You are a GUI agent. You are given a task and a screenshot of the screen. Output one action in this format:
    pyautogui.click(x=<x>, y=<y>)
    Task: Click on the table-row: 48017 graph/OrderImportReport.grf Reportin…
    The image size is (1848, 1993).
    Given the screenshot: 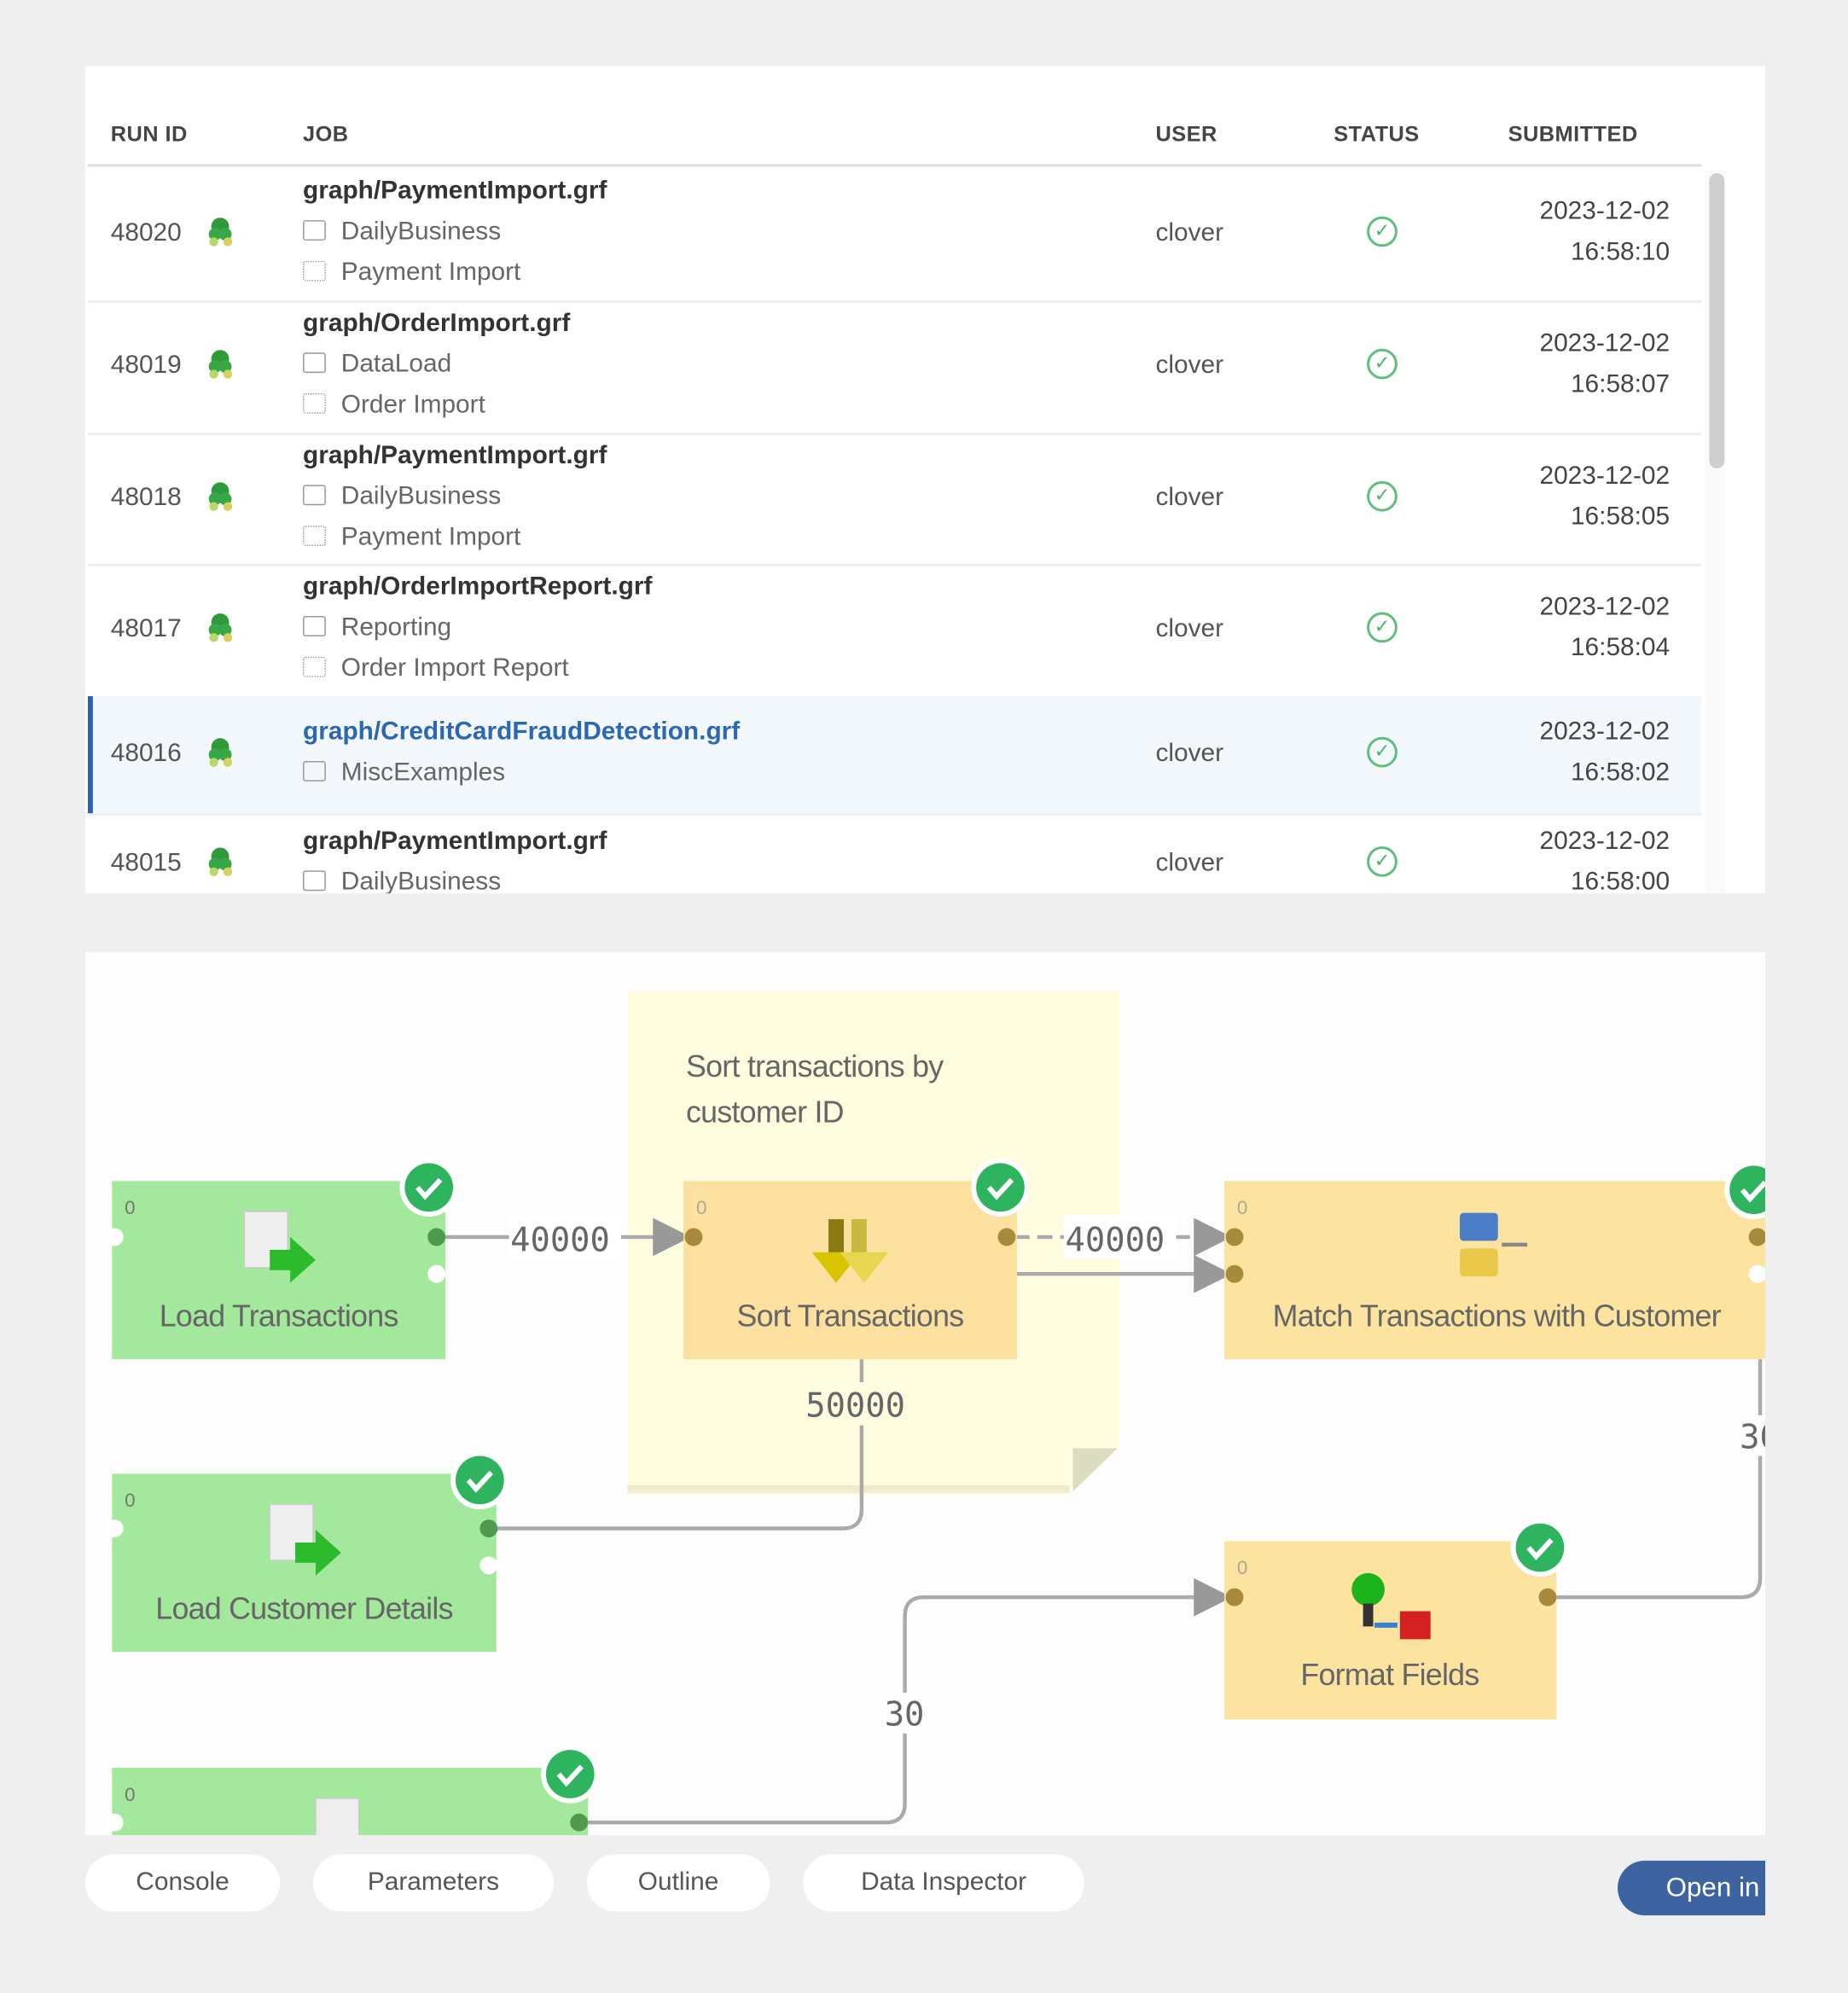 What is the action you would take?
    pyautogui.click(x=894, y=631)
    